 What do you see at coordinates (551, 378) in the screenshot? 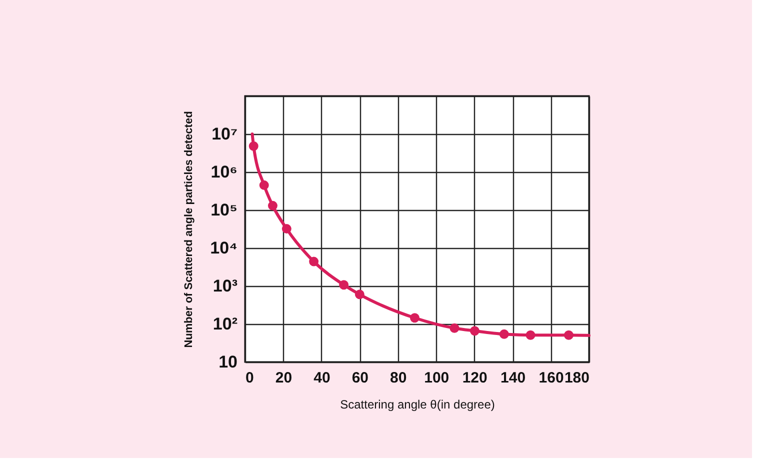
I see `x-tick-label: 160` at bounding box center [551, 378].